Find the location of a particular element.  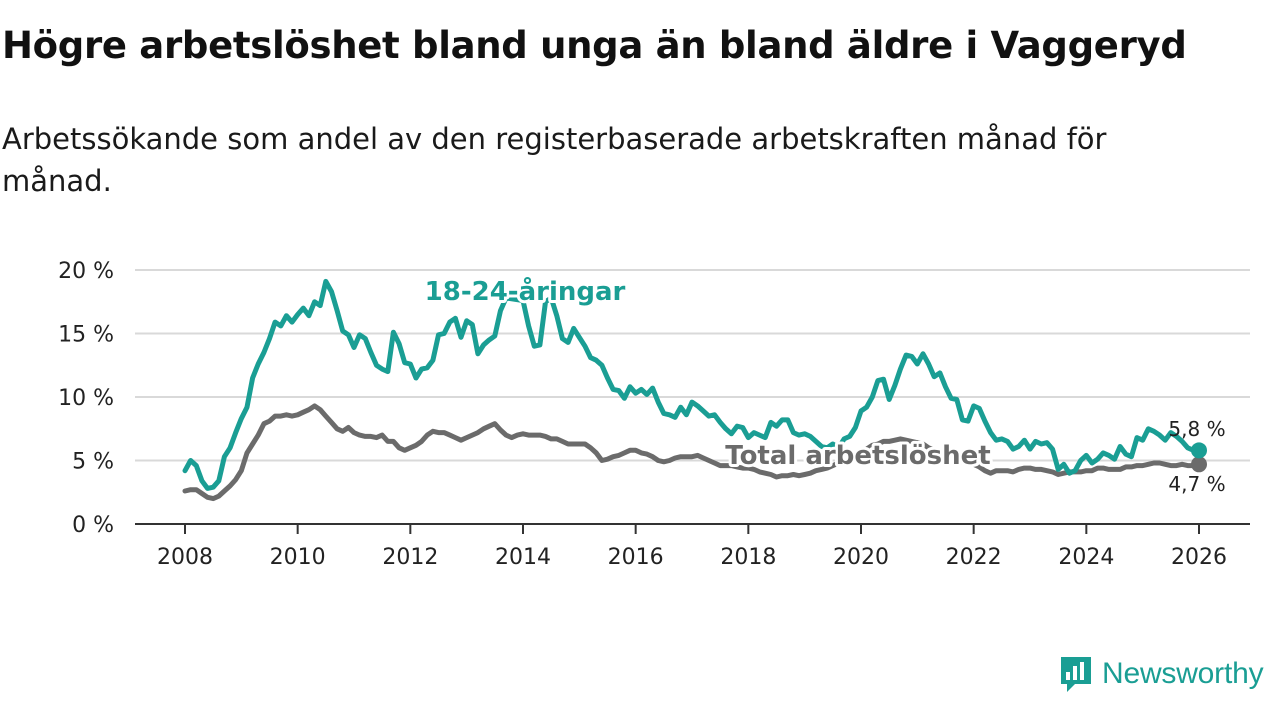

newsworthy-logo: Newsworthy is located at coordinates (1161, 674).